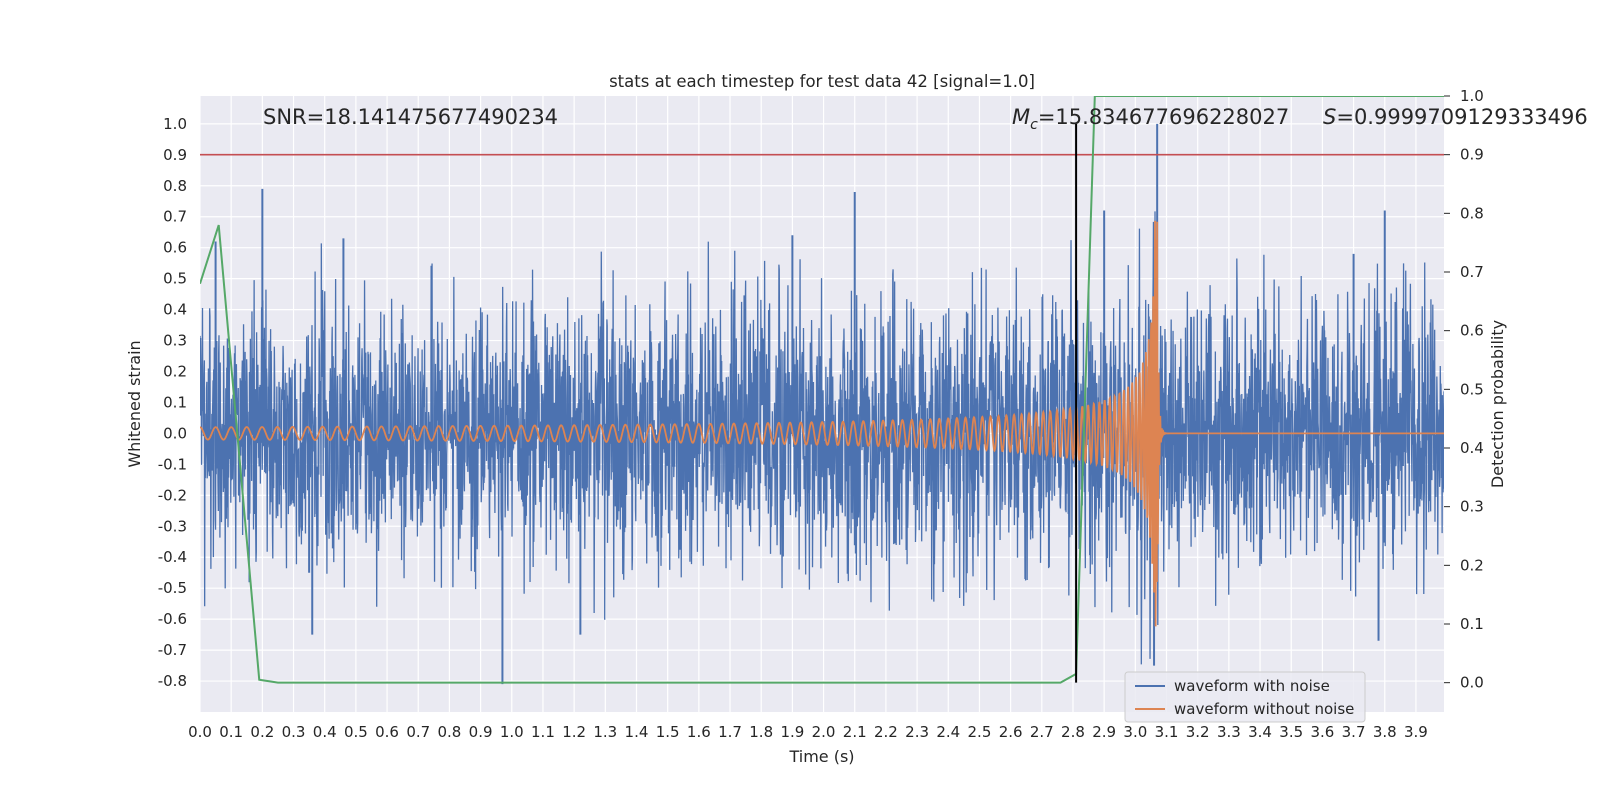 Image resolution: width=1600 pixels, height=800 pixels. I want to click on x-tick-label: 2.6, so click(1011, 732).